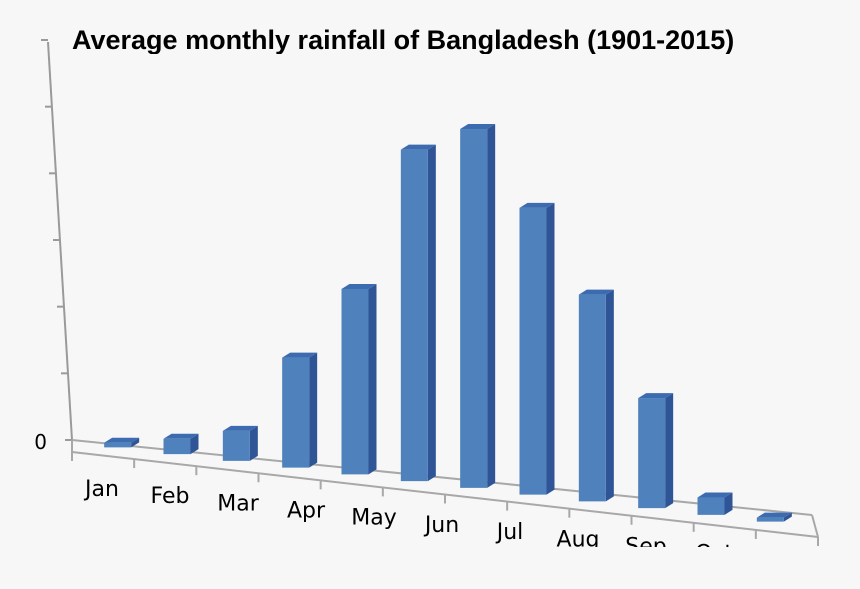 The width and height of the screenshot is (860, 589). Describe the element at coordinates (844, 568) in the screenshot. I see `x-tick-label-dec: Dec` at that location.